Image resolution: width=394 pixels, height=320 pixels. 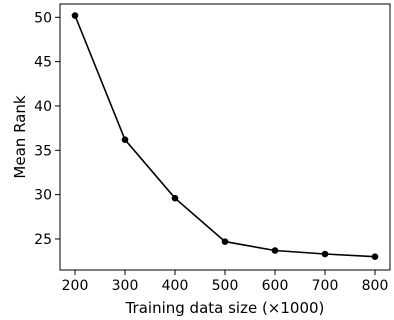 I want to click on x-tick-label: 600, so click(x=275, y=286).